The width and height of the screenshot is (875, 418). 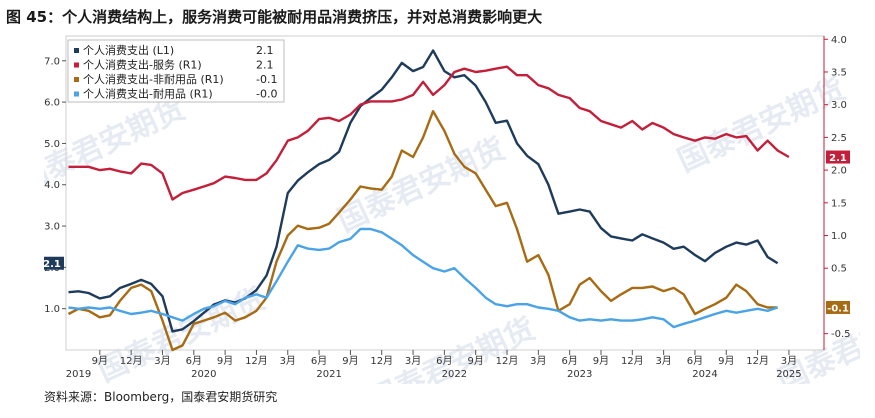 I want to click on left-axis-tick-label: 3.0, so click(x=52, y=227).